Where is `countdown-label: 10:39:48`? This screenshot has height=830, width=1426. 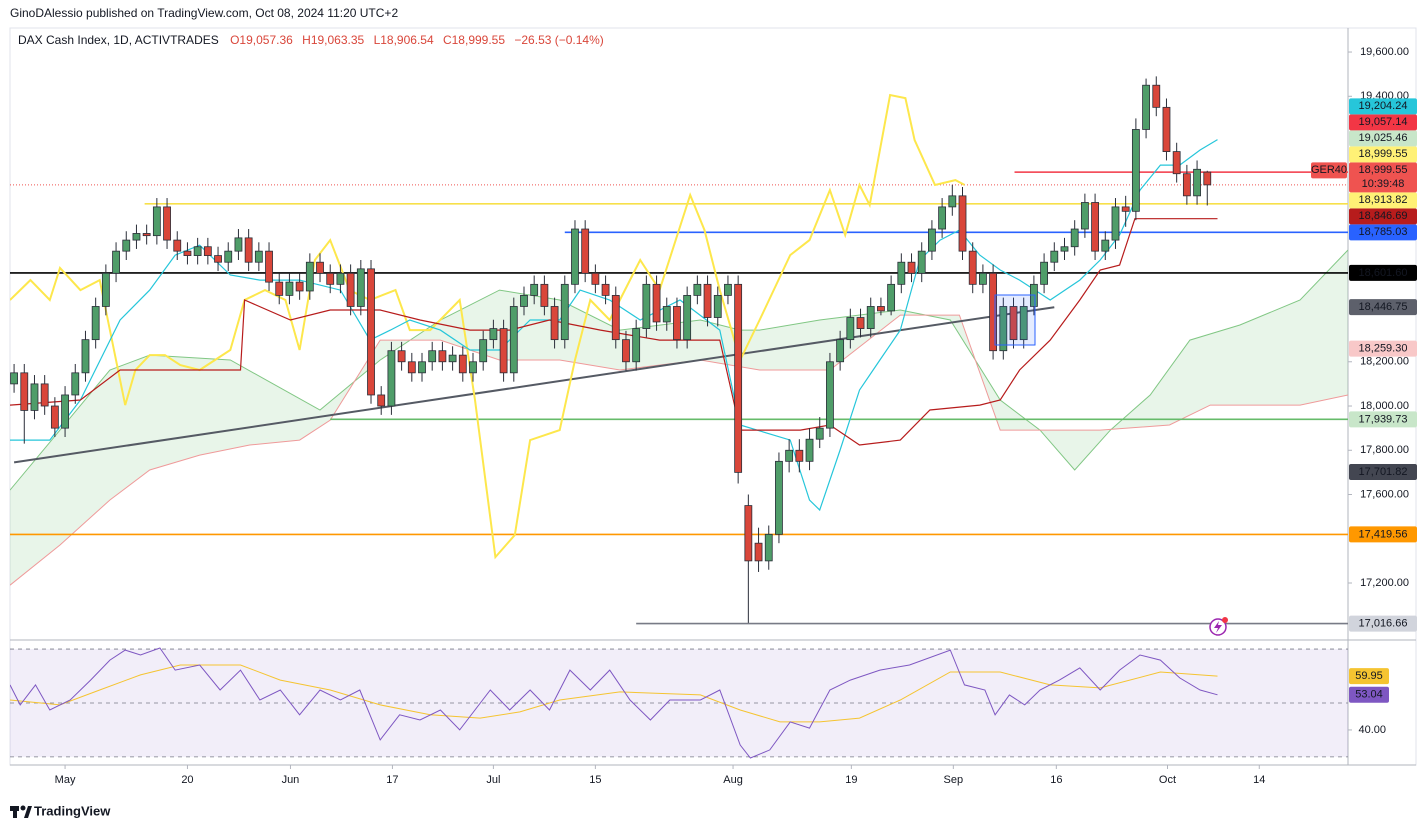
countdown-label: 10:39:48 is located at coordinates (1383, 184).